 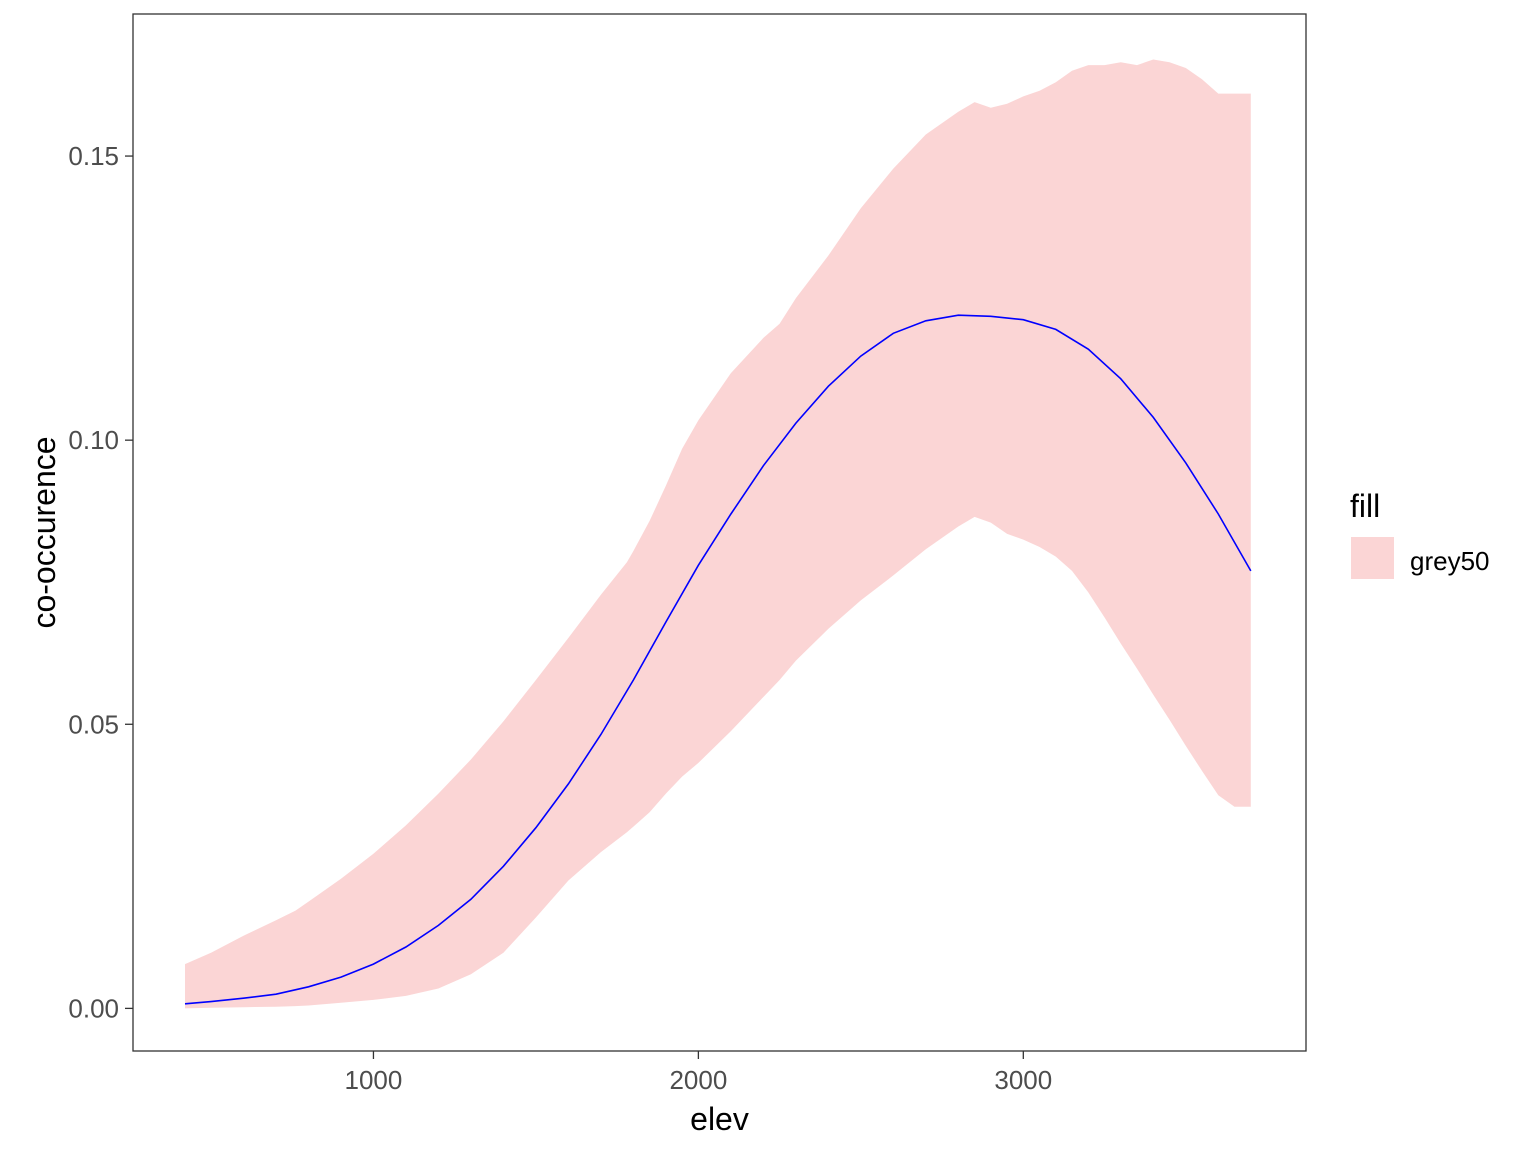 I want to click on legend-key-grey50, so click(x=1372, y=558).